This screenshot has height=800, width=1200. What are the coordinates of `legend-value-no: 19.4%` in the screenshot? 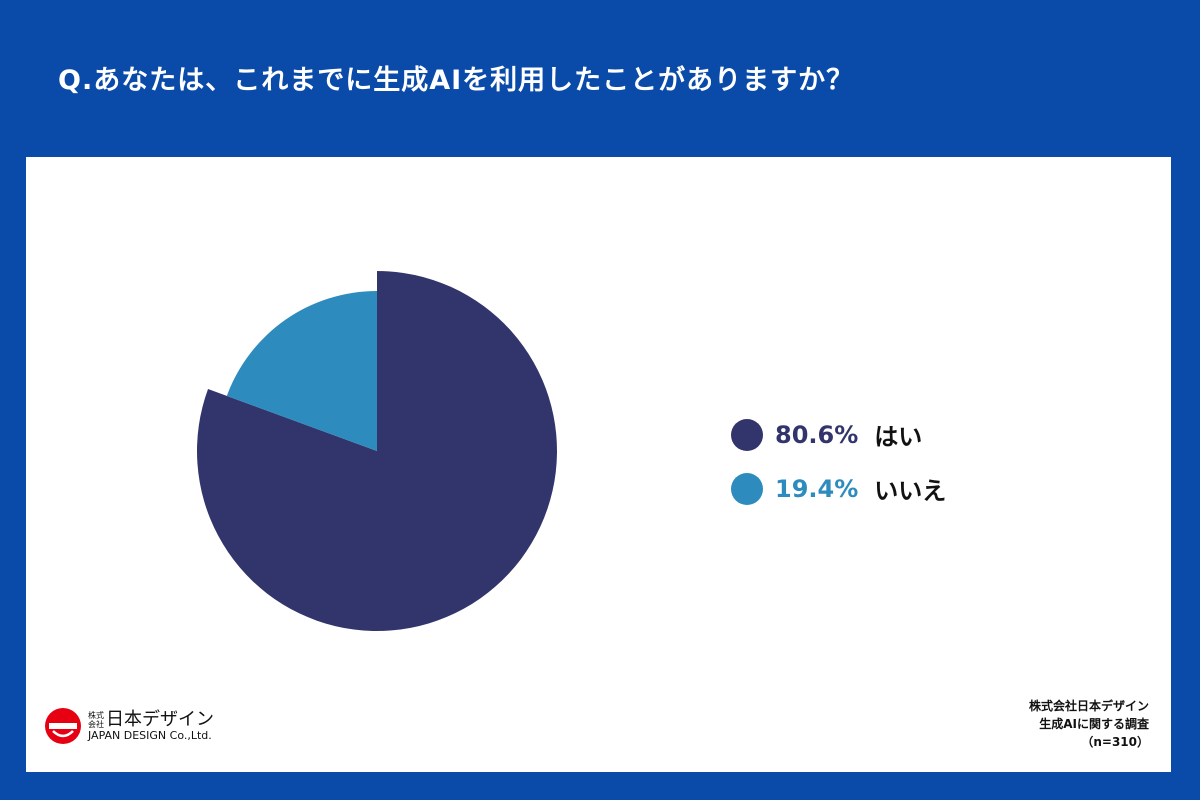 It's located at (817, 488).